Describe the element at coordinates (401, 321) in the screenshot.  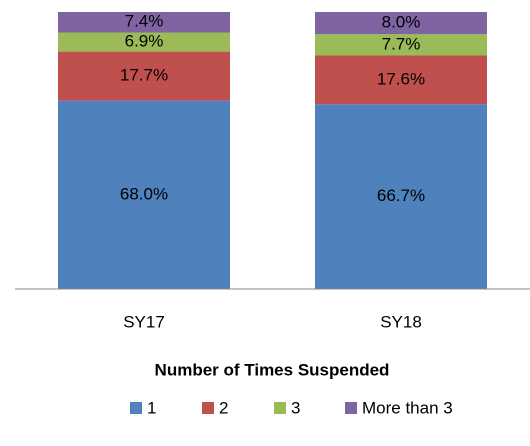
I see `x-tick-label: SY18` at that location.